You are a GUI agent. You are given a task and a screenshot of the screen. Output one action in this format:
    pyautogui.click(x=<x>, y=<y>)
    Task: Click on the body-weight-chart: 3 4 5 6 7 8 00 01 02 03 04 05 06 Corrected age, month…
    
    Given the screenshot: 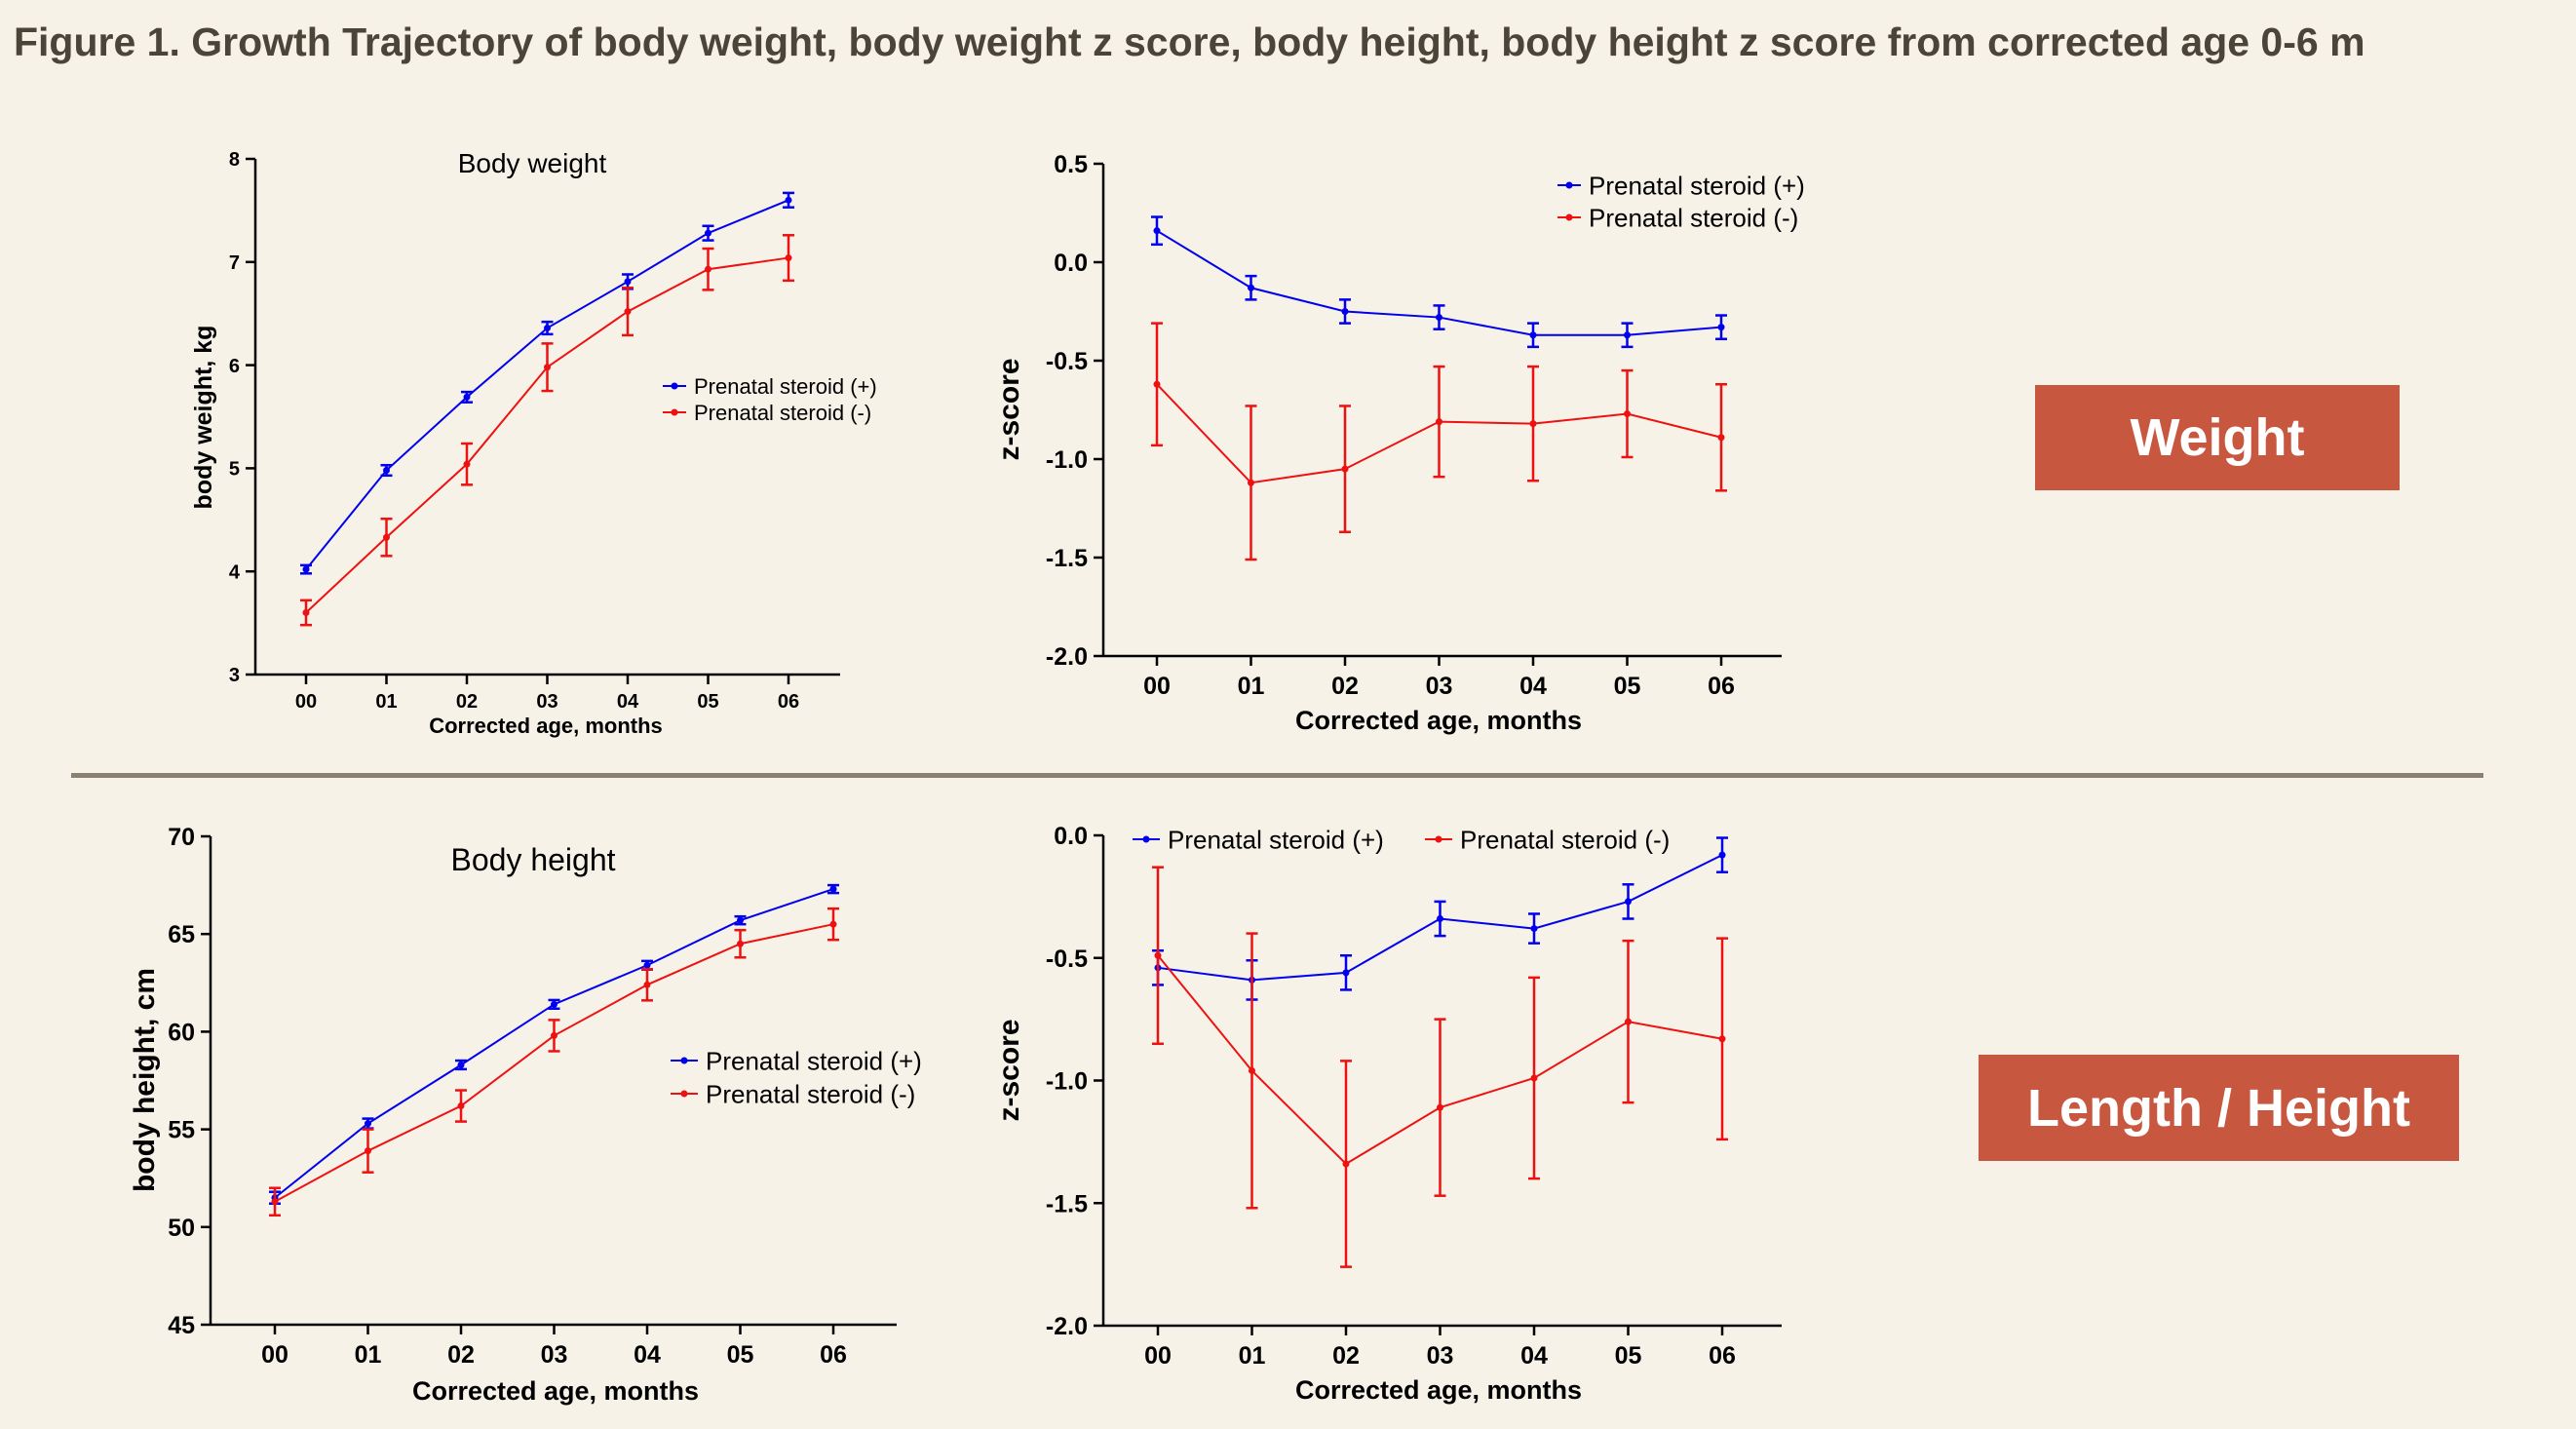 What is the action you would take?
    pyautogui.click(x=533, y=443)
    